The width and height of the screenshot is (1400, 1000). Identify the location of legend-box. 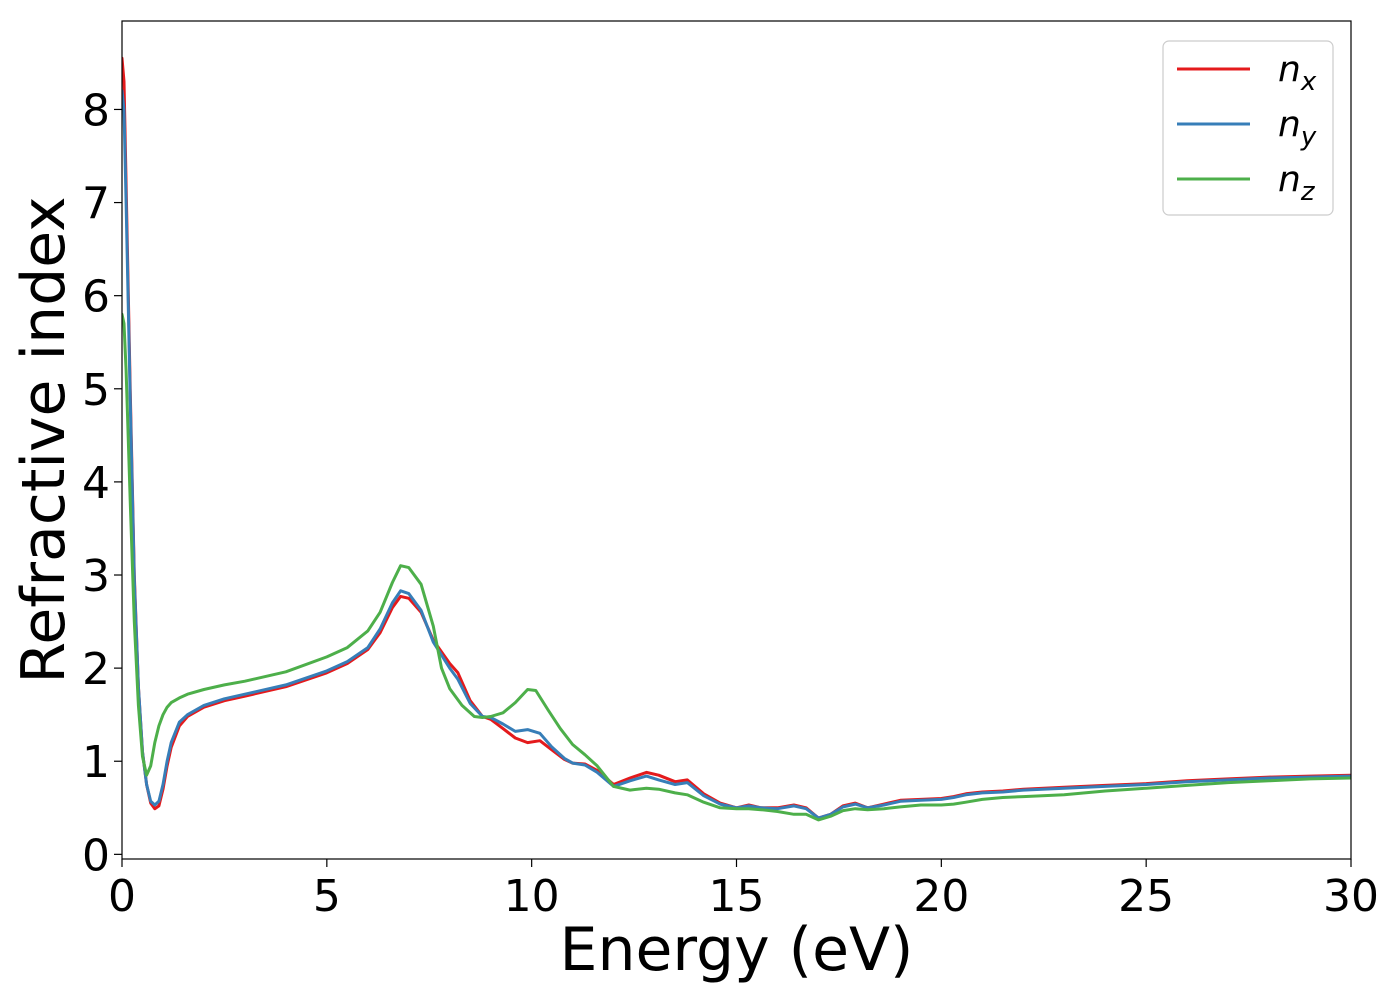
(1248, 128).